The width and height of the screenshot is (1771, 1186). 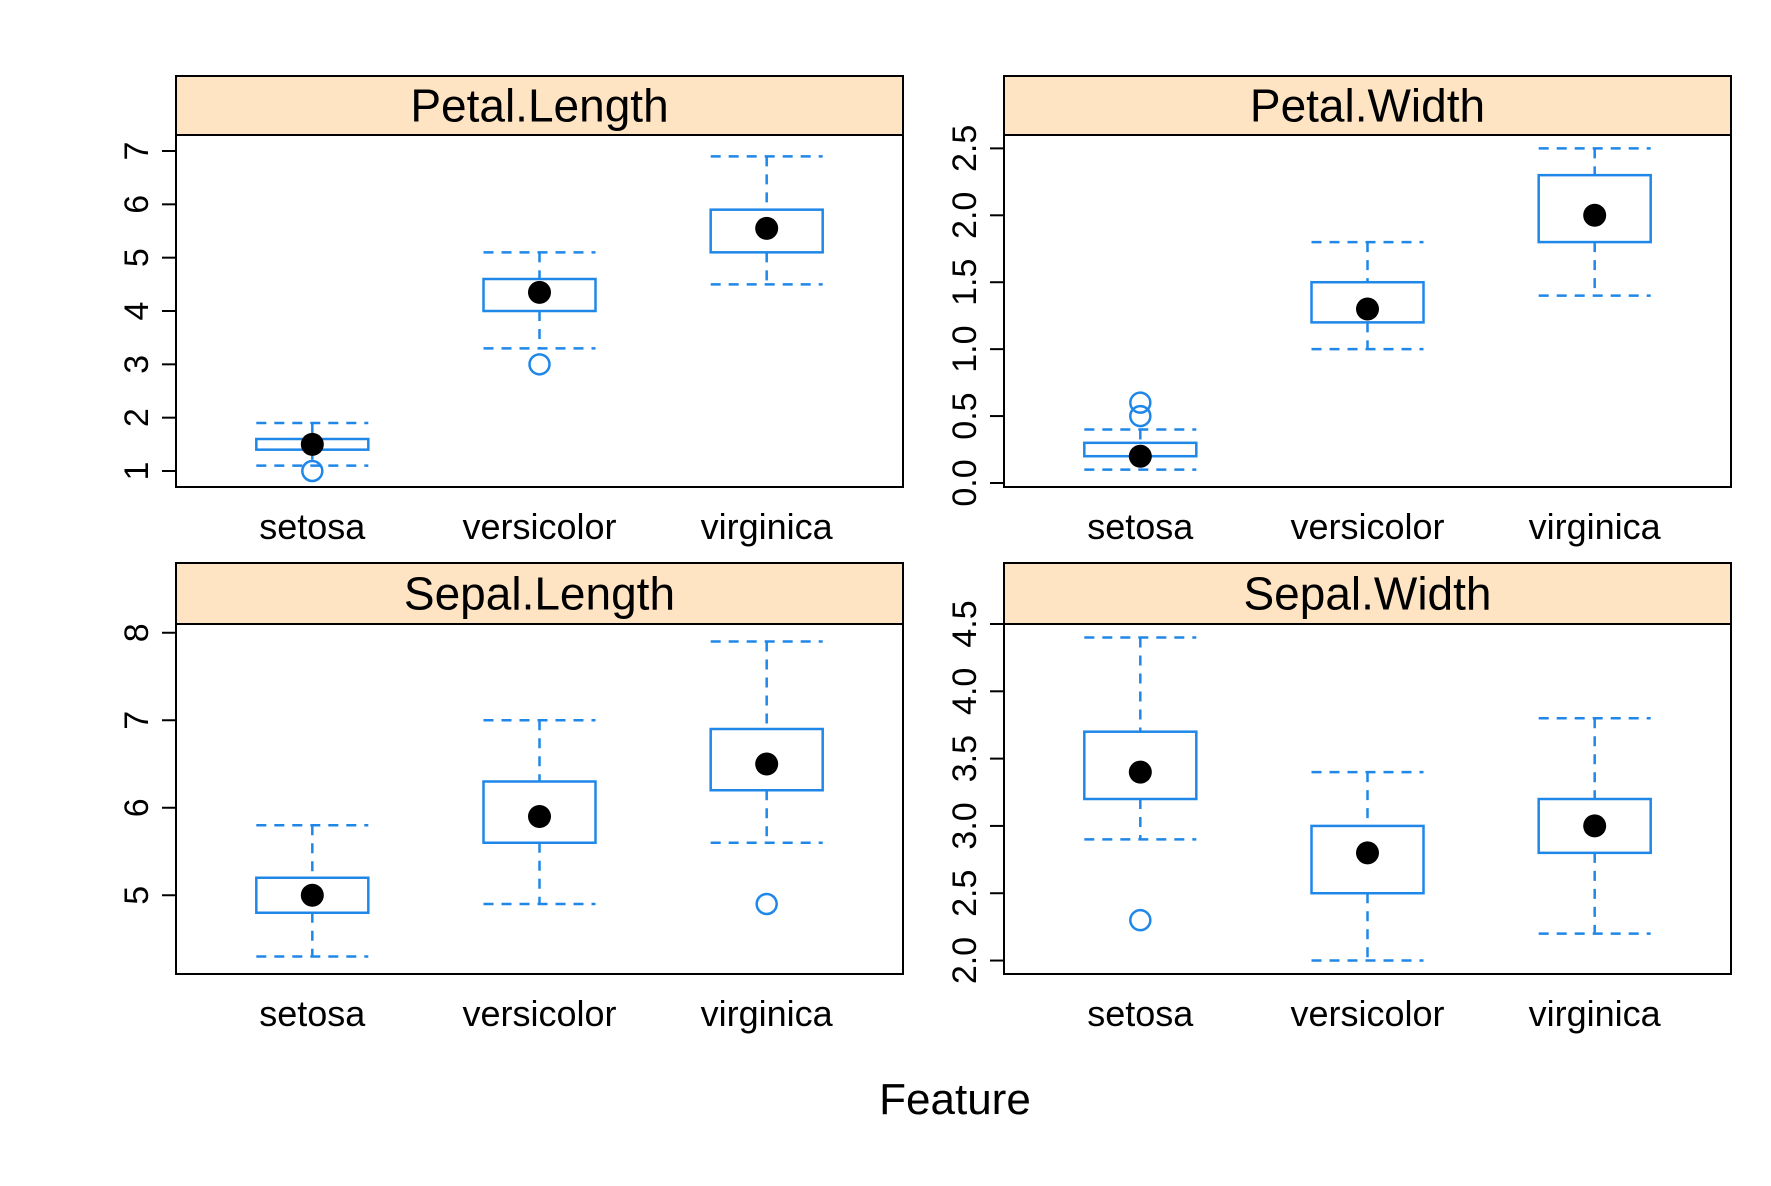 What do you see at coordinates (965, 215) in the screenshot?
I see `y-tick-label-petal-width: 2.0` at bounding box center [965, 215].